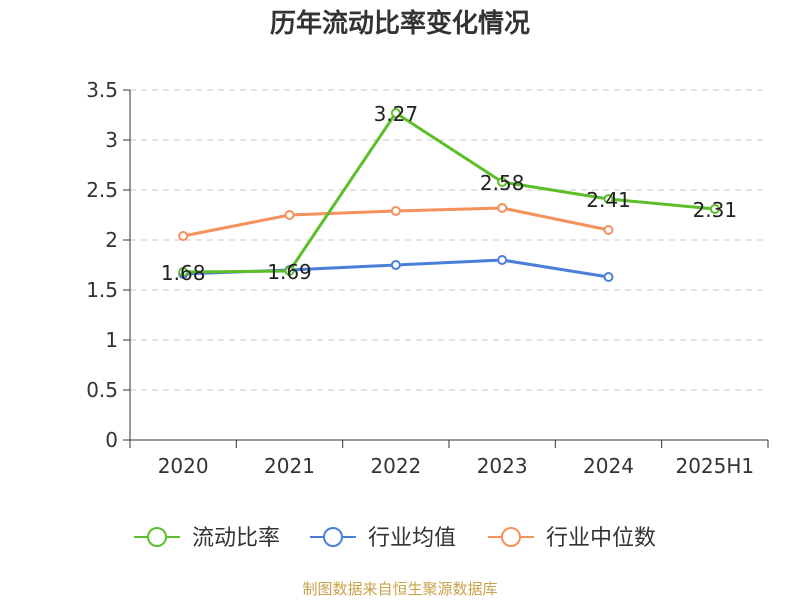 Image resolution: width=800 pixels, height=600 pixels. I want to click on data-label: 1.69, so click(289, 272).